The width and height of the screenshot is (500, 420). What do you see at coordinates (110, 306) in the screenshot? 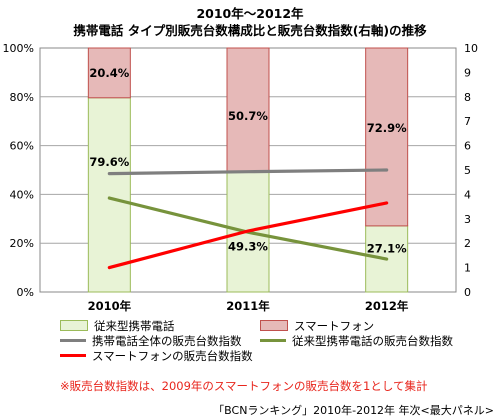
I see `x-tick-label: 2010年` at bounding box center [110, 306].